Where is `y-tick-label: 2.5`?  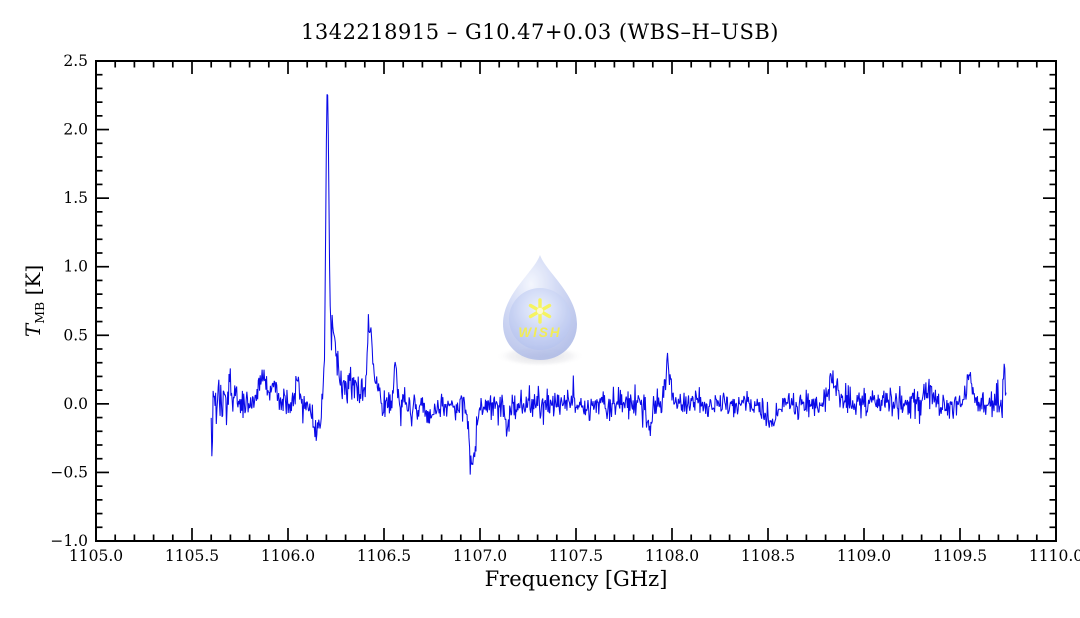 y-tick-label: 2.5 is located at coordinates (75, 61).